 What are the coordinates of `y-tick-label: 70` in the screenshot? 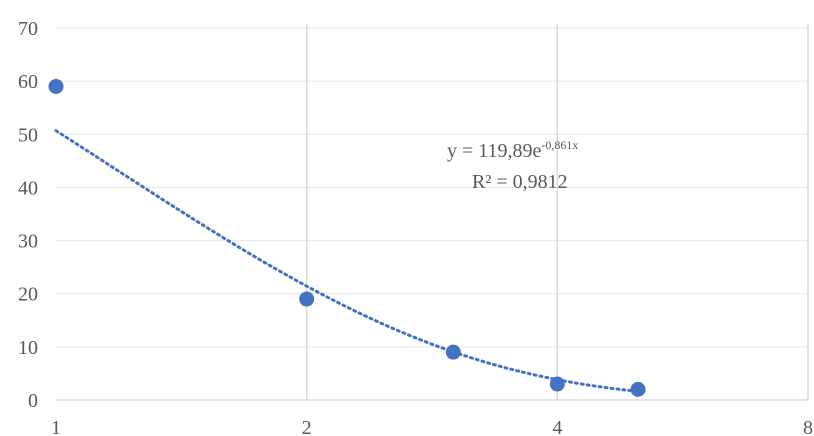 It's located at (28, 29).